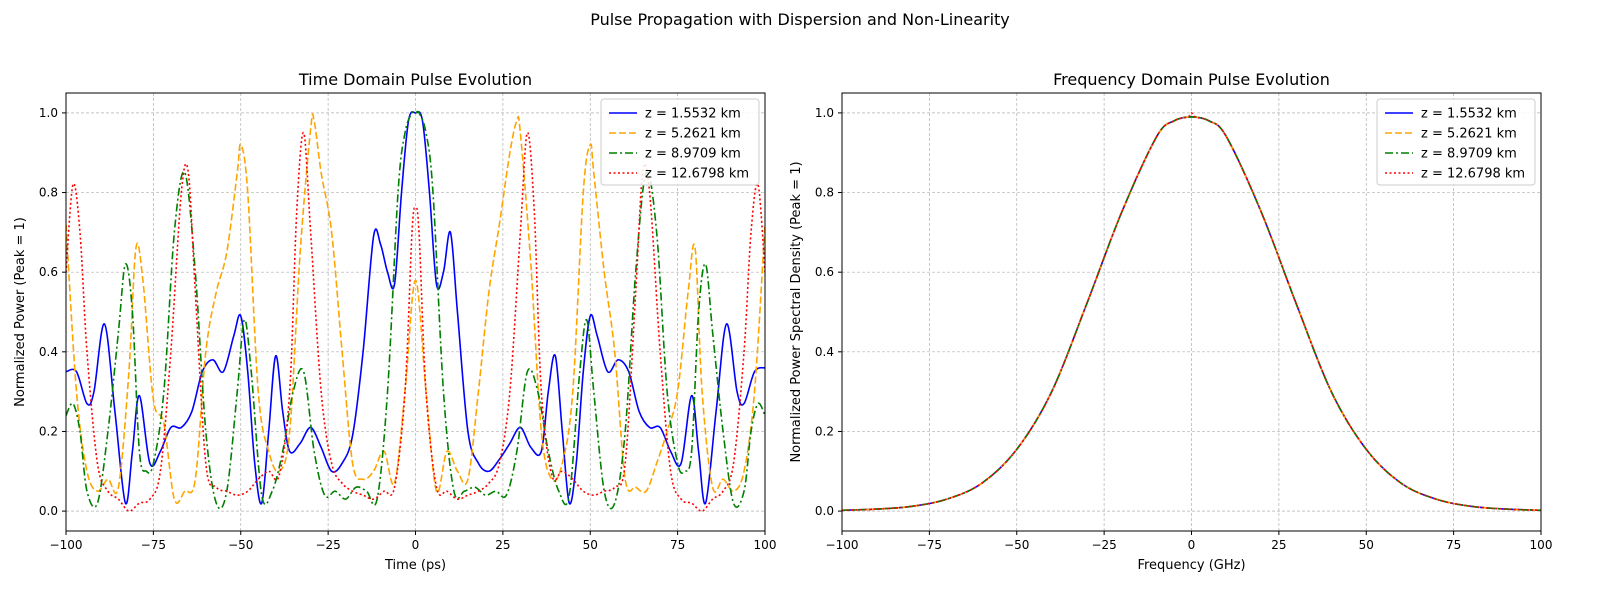 The height and width of the screenshot is (600, 1600). Describe the element at coordinates (415, 79) in the screenshot. I see `panel-title: Time Domain Pulse Evolution` at that location.